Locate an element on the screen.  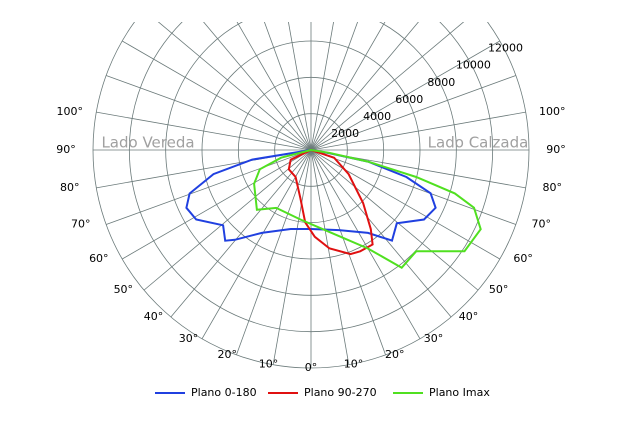
side-label: Lado Calzada is located at coordinates (478, 143).